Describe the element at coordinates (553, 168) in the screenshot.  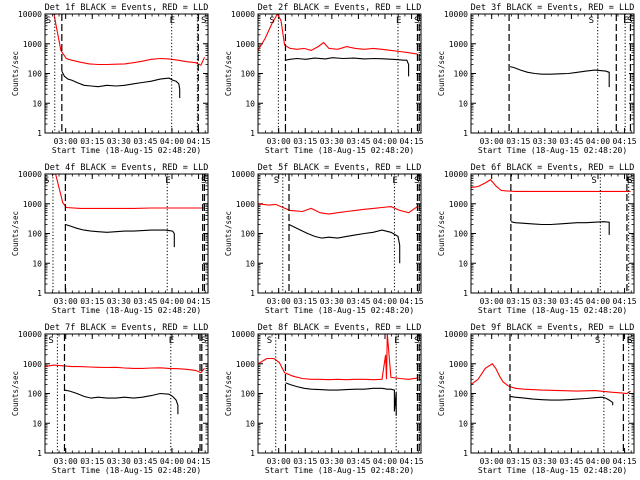
I see `chart-title: Det 6f BLACK = Events, RED = LLD` at that location.